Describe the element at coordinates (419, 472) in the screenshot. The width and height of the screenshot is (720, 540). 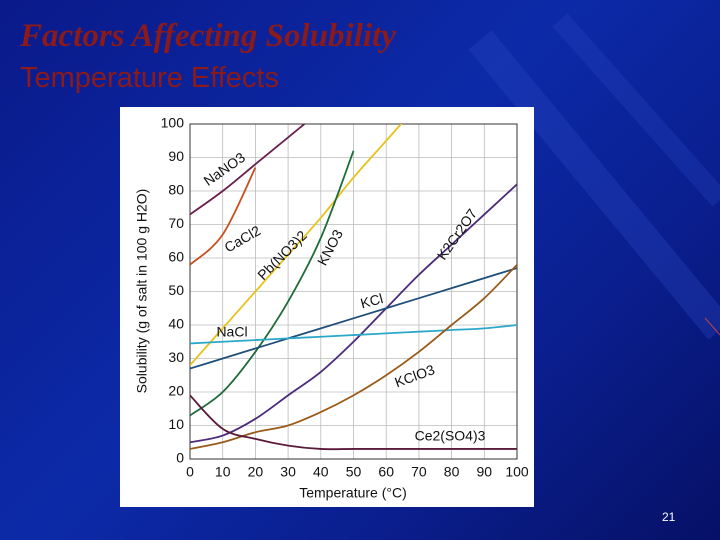
I see `x-tick-label: 70` at that location.